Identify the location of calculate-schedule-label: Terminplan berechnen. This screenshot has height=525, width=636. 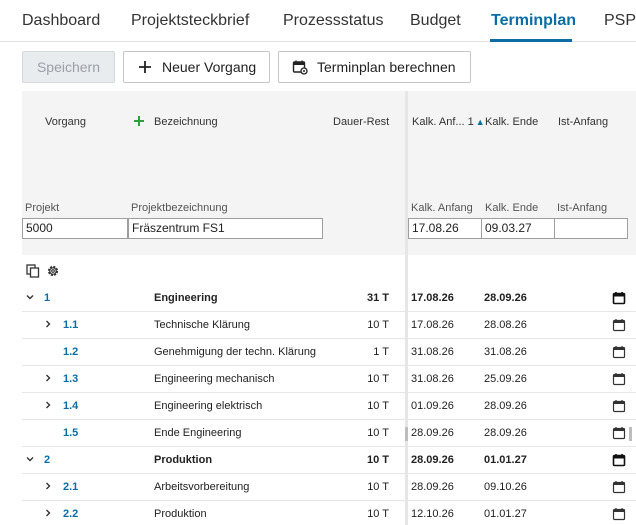
(386, 67).